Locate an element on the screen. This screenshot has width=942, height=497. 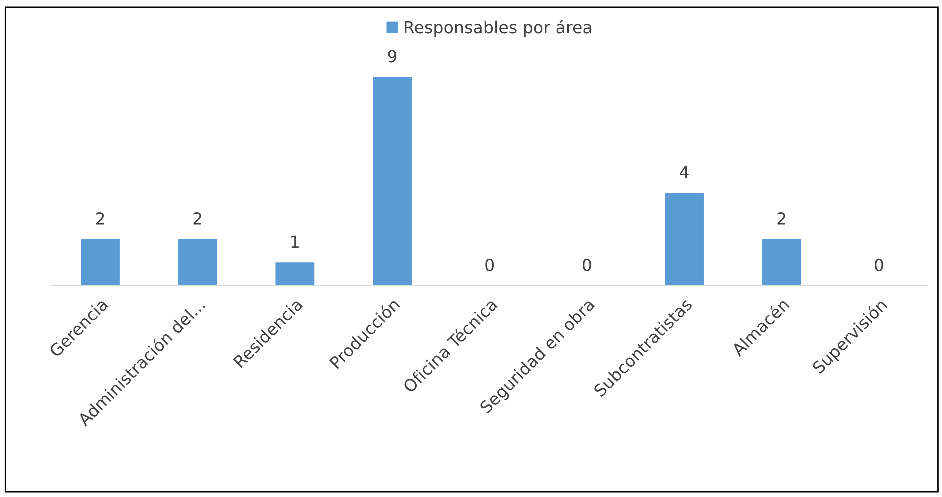
data-label: 4 is located at coordinates (684, 172).